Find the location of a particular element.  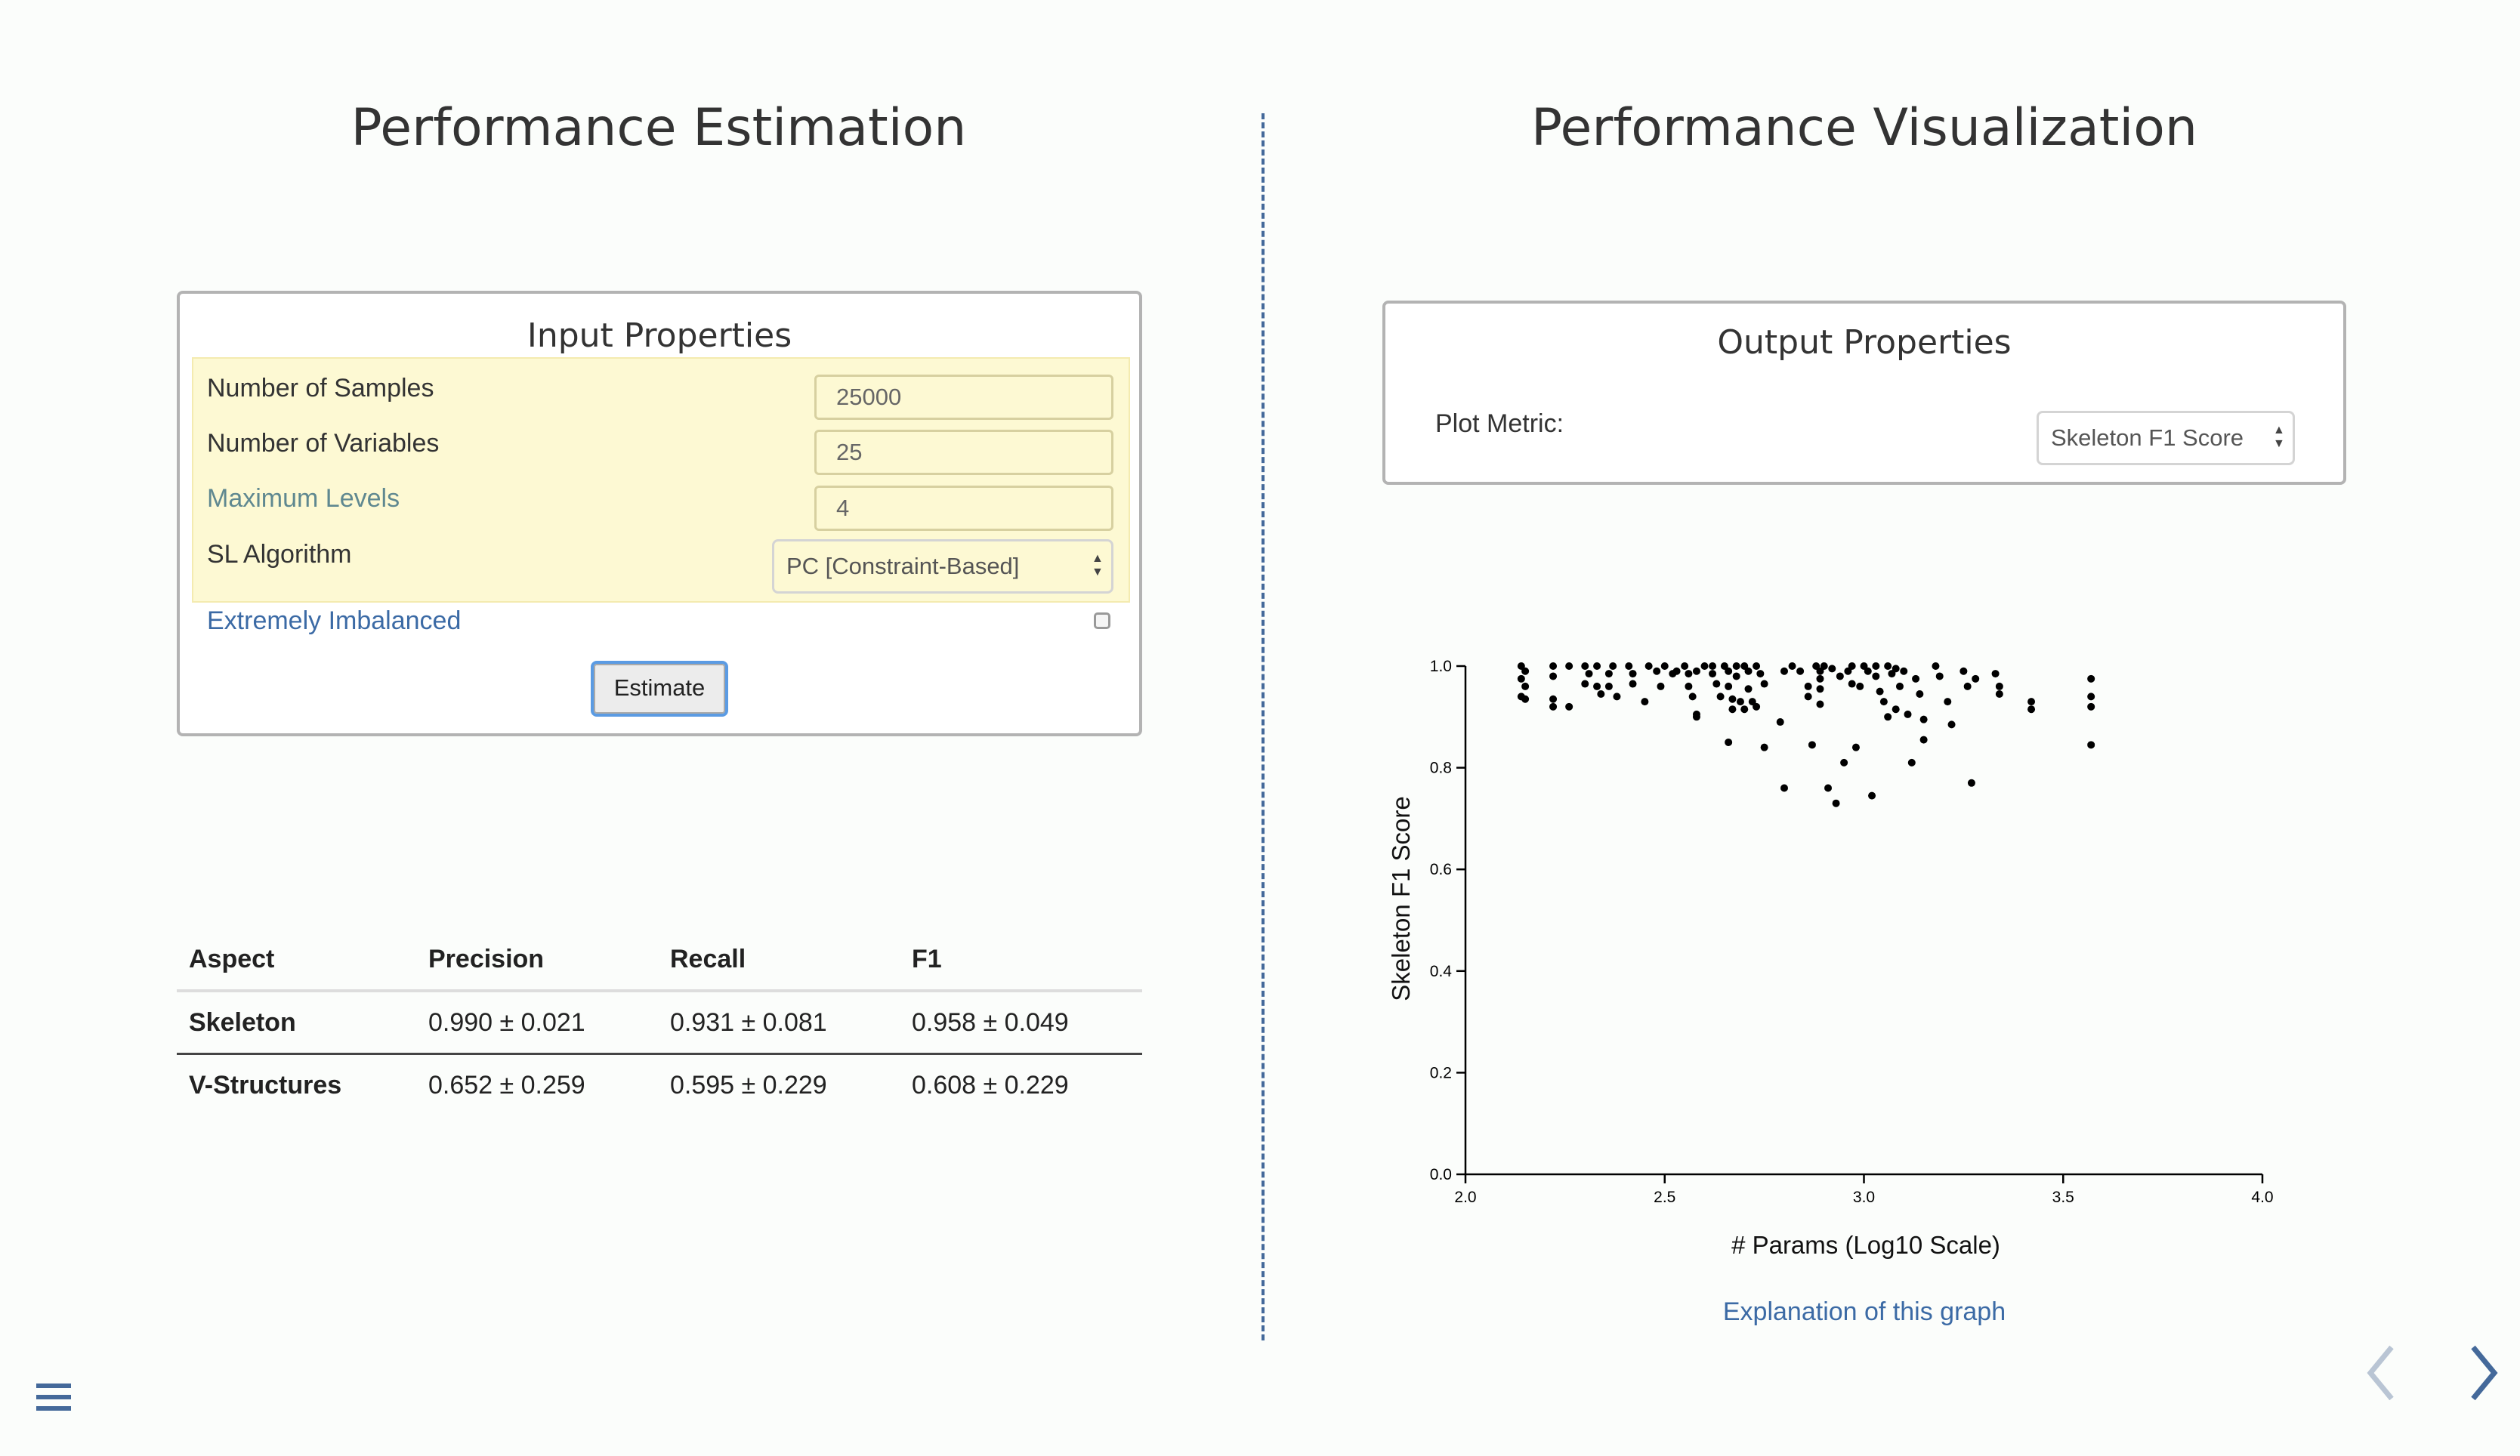

next-arrow-icon is located at coordinates (2483, 1373).